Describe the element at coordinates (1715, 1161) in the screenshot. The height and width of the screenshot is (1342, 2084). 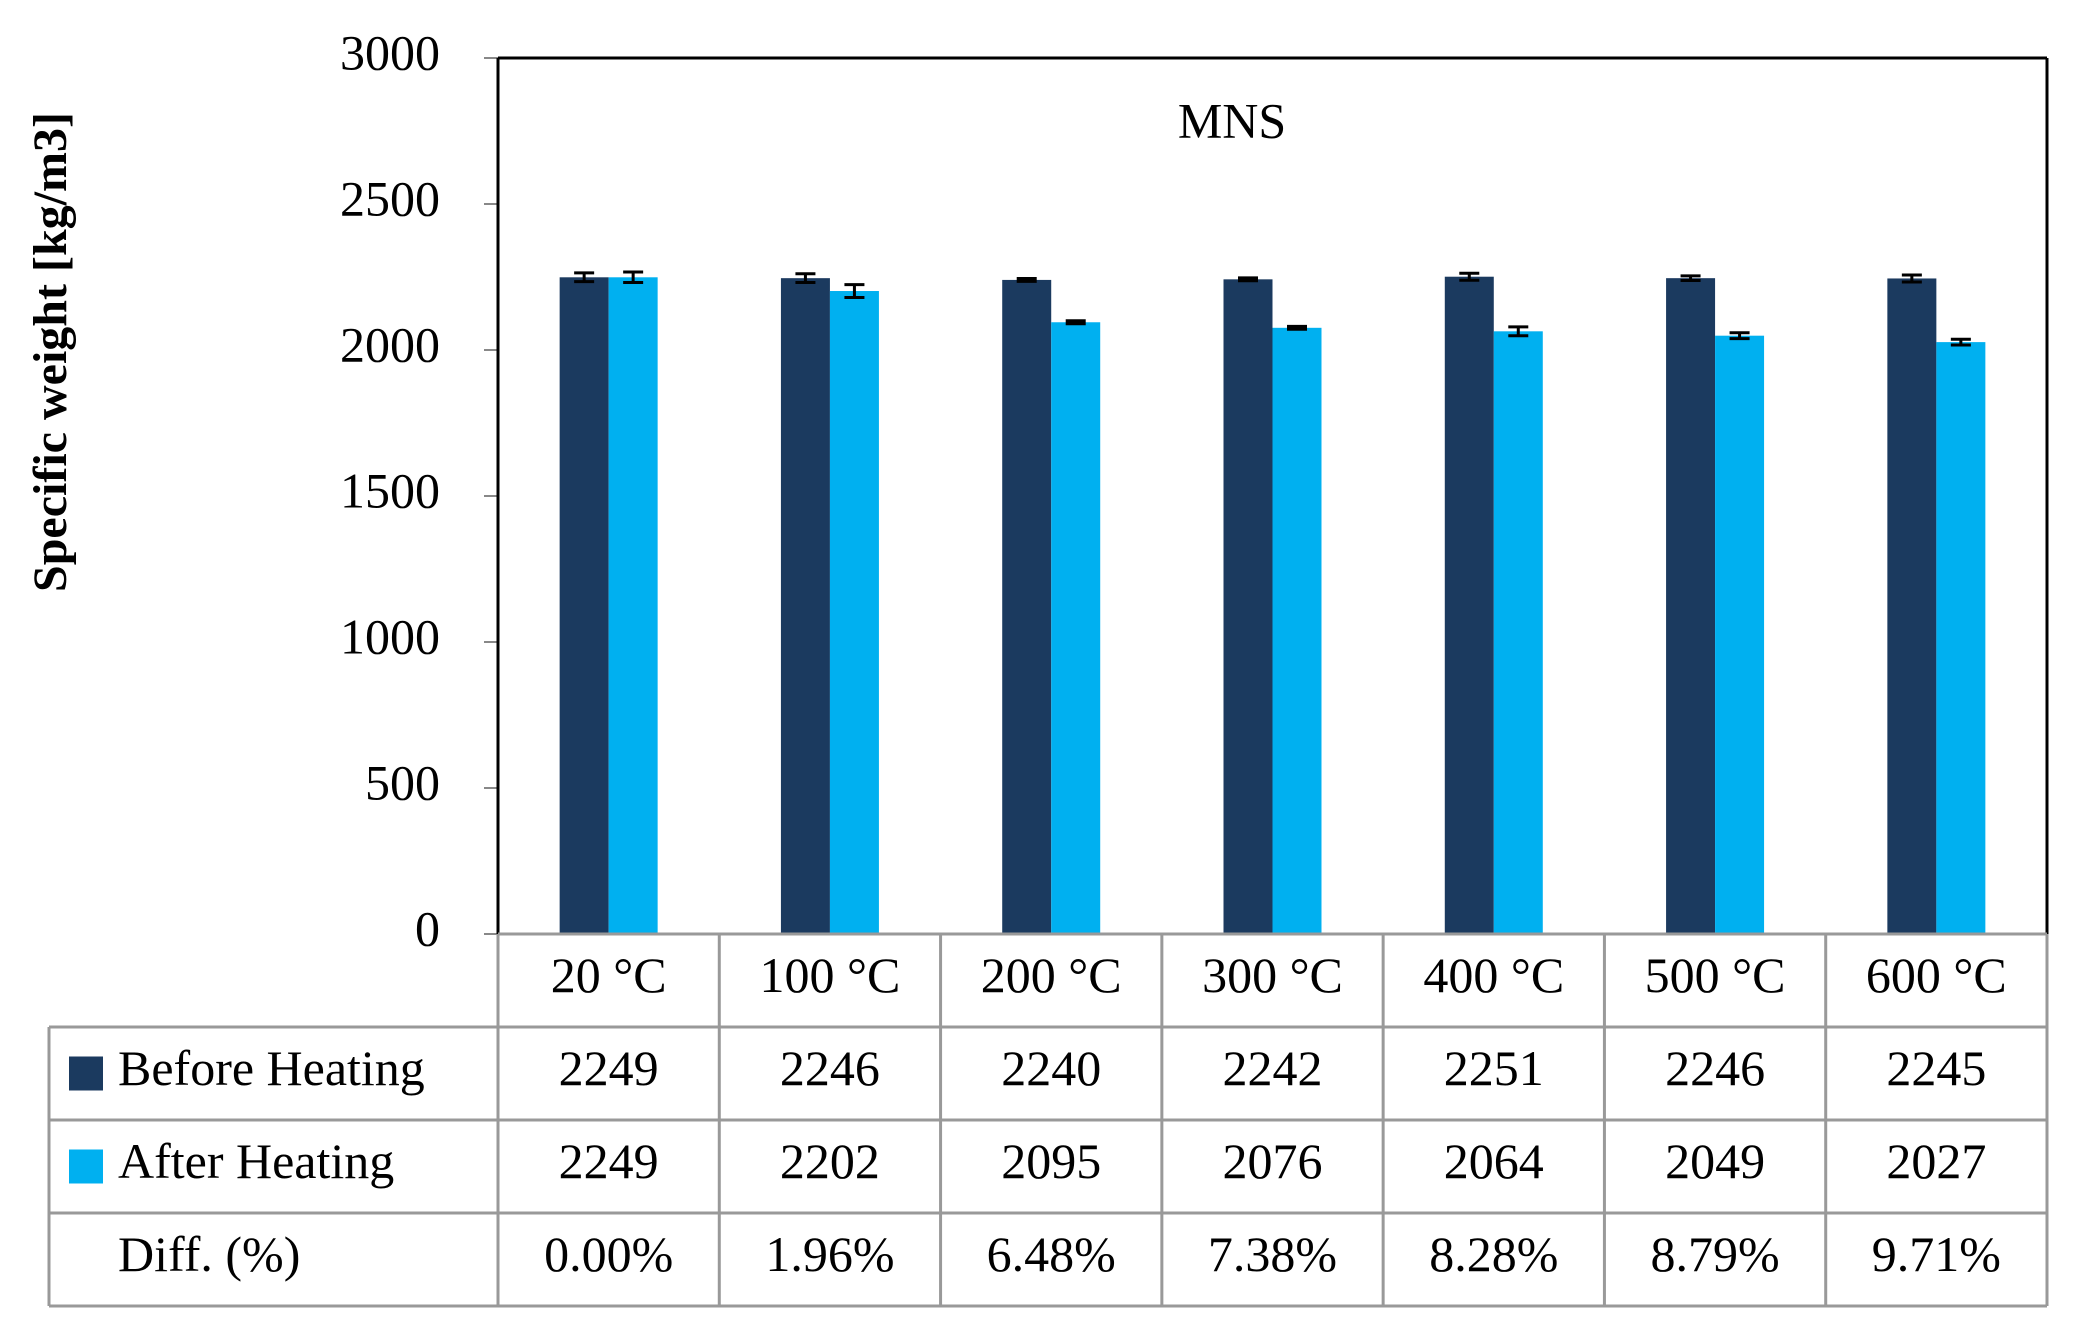
I see `table-value: 2049` at that location.